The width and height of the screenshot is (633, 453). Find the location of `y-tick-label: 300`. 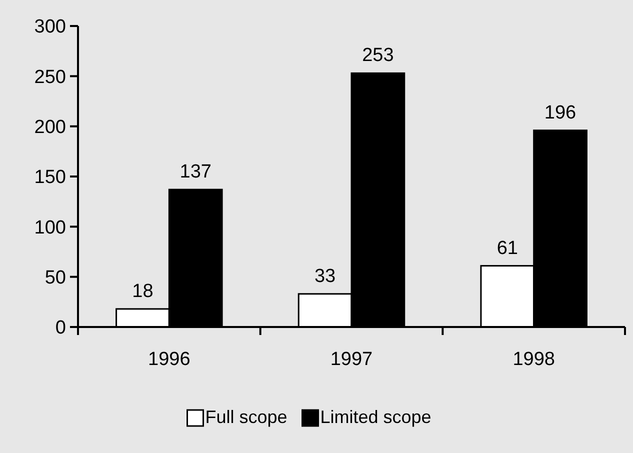

y-tick-label: 300 is located at coordinates (50, 27).